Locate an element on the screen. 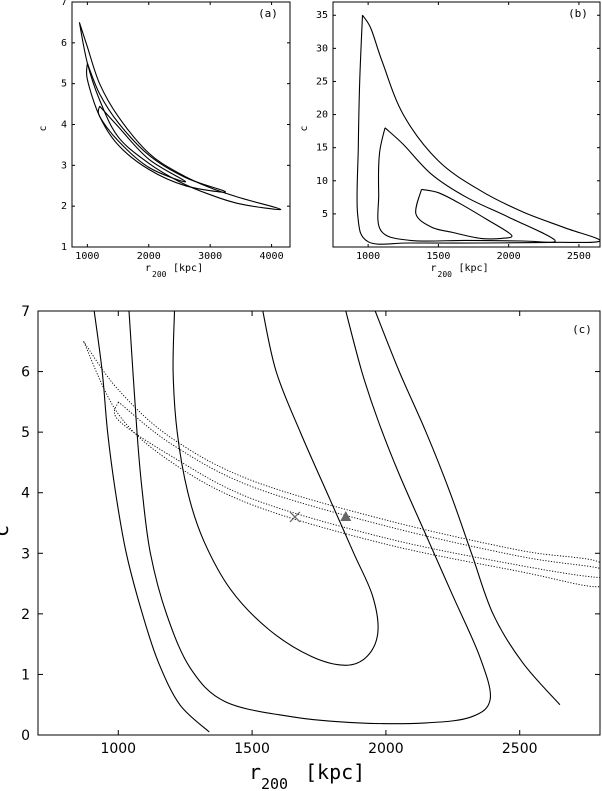  contour-line-middle is located at coordinates (466, 185).